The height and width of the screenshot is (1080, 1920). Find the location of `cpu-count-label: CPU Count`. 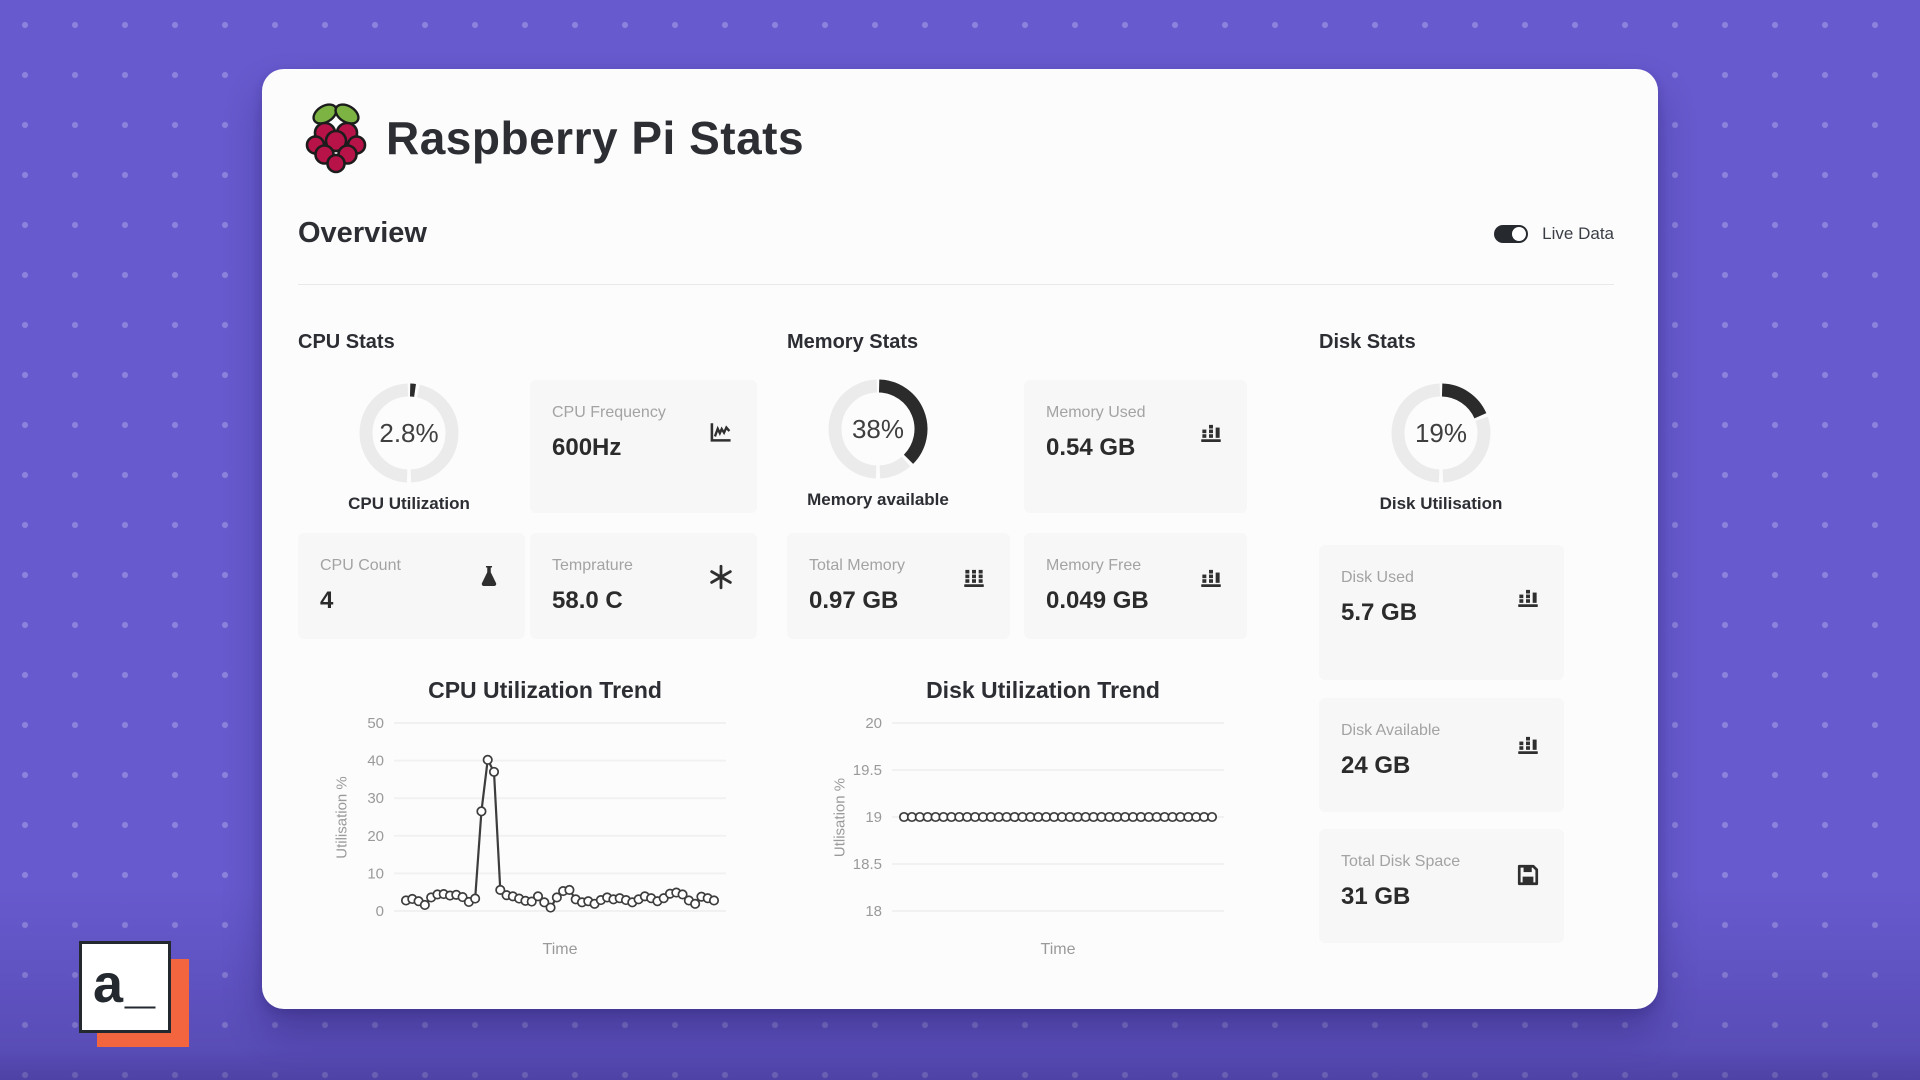

cpu-count-label: CPU Count is located at coordinates (360, 565).